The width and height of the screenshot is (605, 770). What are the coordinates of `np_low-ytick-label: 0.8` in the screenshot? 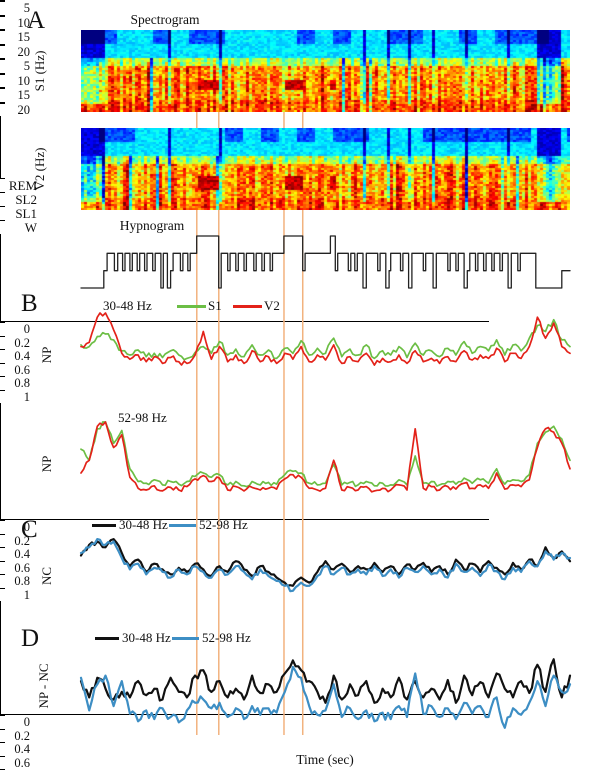 It's located at (22, 383).